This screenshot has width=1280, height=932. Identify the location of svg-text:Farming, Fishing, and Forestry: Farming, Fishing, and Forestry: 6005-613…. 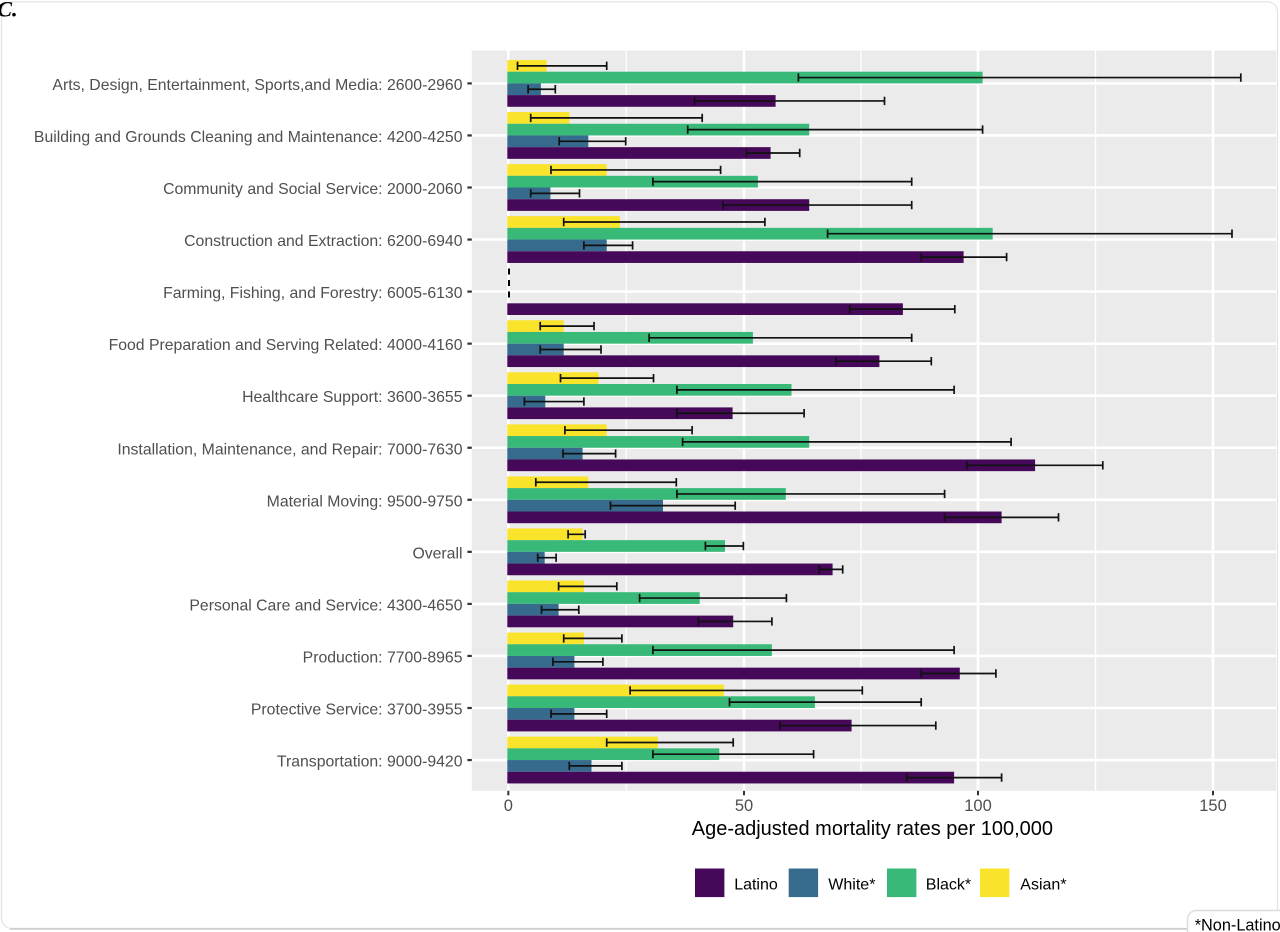
(313, 293).